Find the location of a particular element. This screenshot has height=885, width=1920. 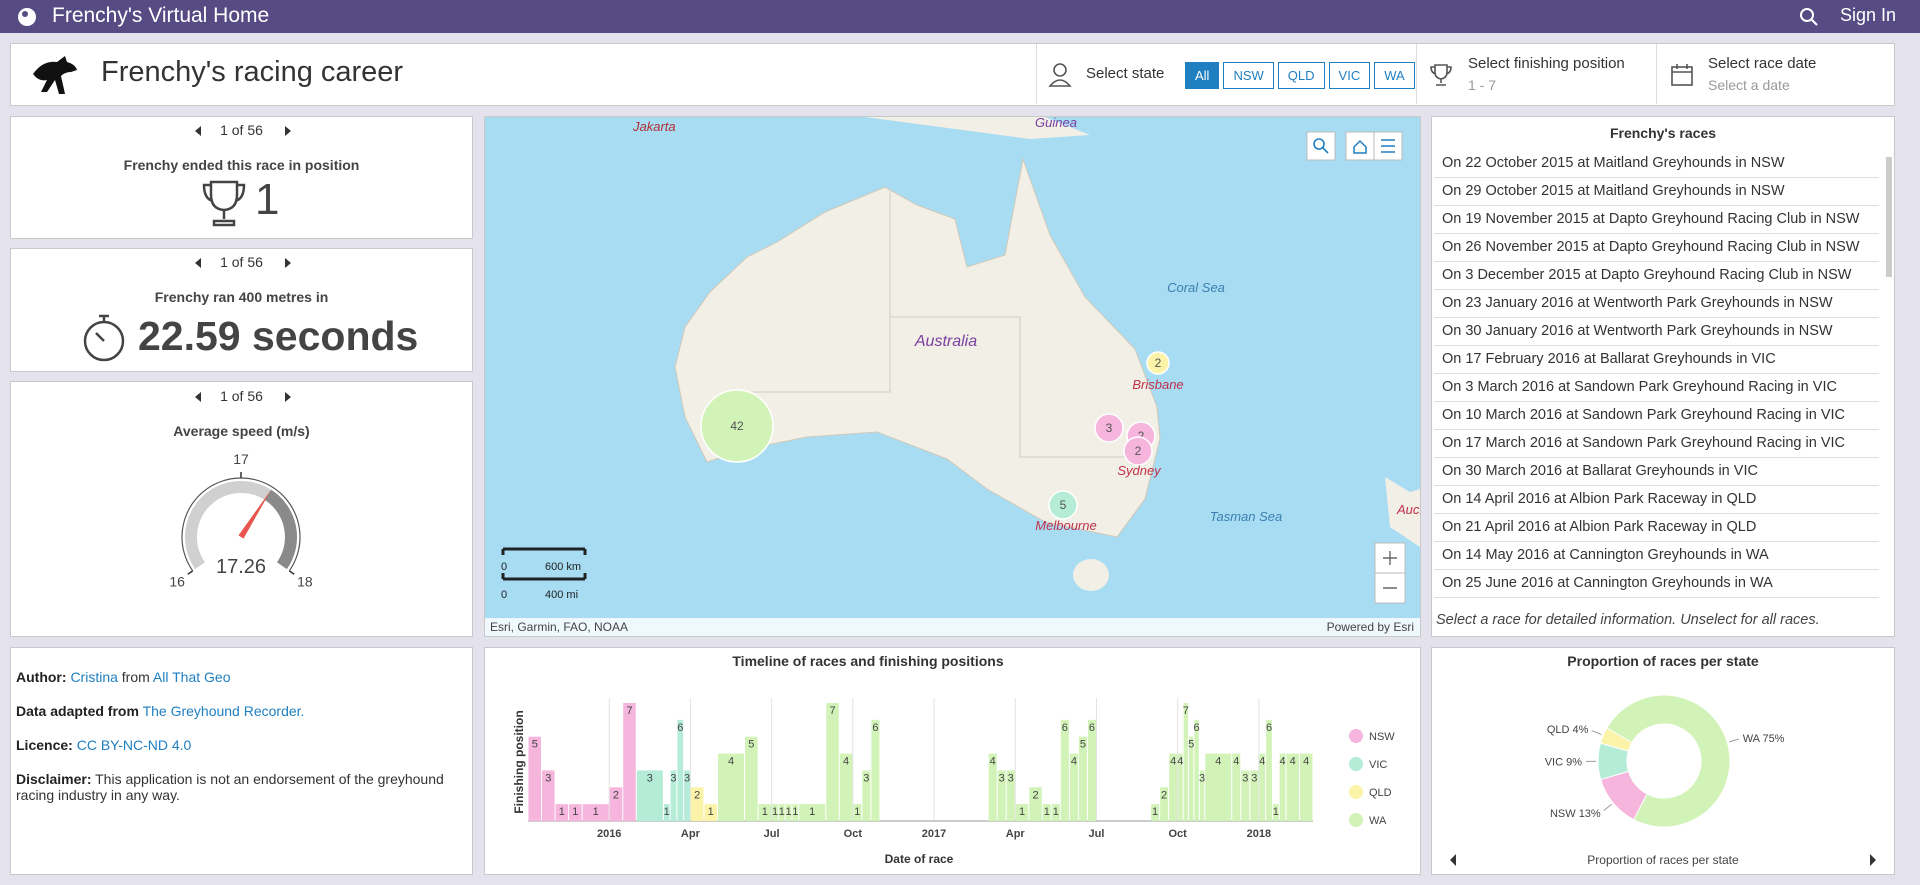

state-button: All is located at coordinates (1202, 75).